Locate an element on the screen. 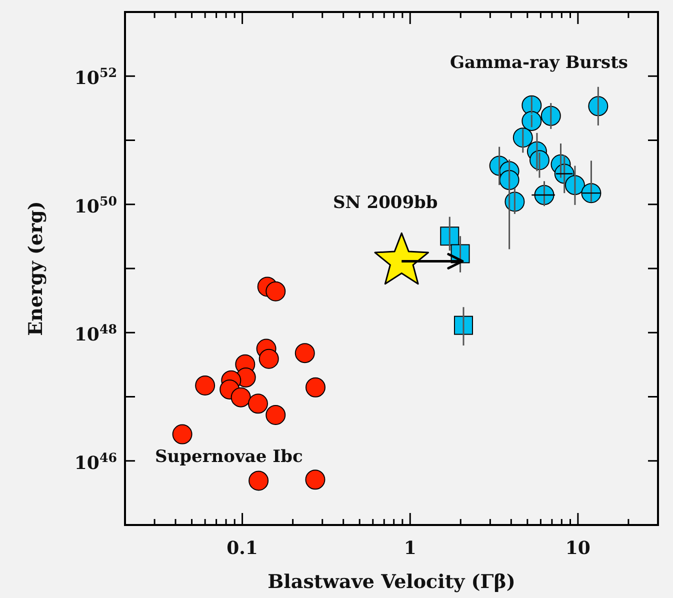  y-tick-label: 10$^{46}$ is located at coordinates (96, 461).